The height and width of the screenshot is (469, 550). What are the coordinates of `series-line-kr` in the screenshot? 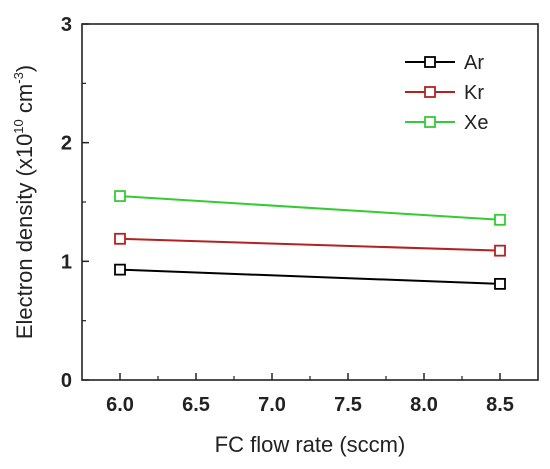 It's located at (310, 244).